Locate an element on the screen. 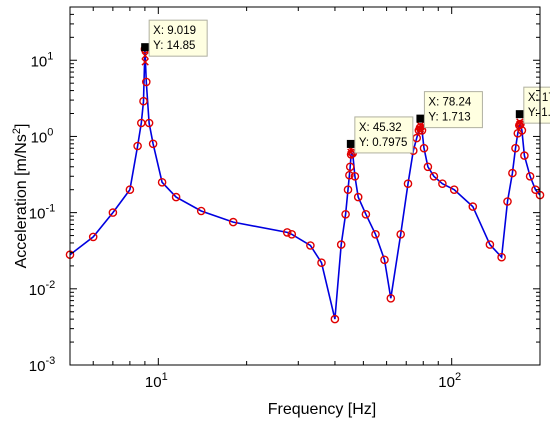 Image resolution: width=550 pixels, height=428 pixels. datatip: X: 78.24 Y: 1.713 is located at coordinates (453, 110).